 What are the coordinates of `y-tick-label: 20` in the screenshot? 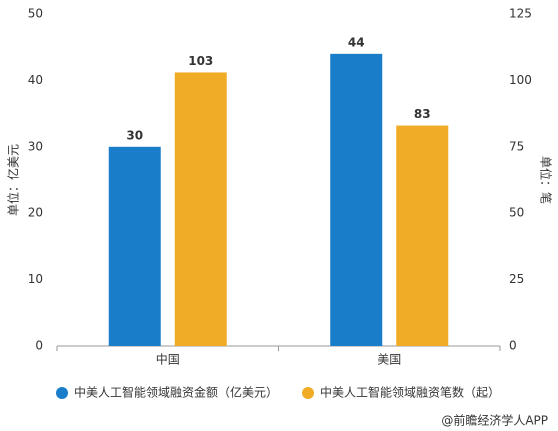 It's located at (35, 213).